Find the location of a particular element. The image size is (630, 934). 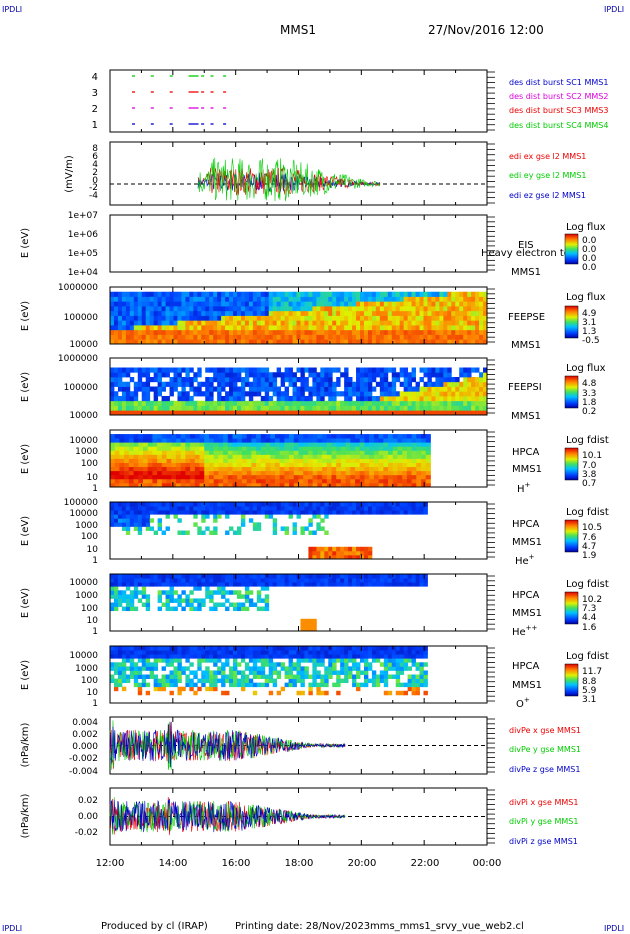

y-tick-label: 4 is located at coordinates (95, 77).